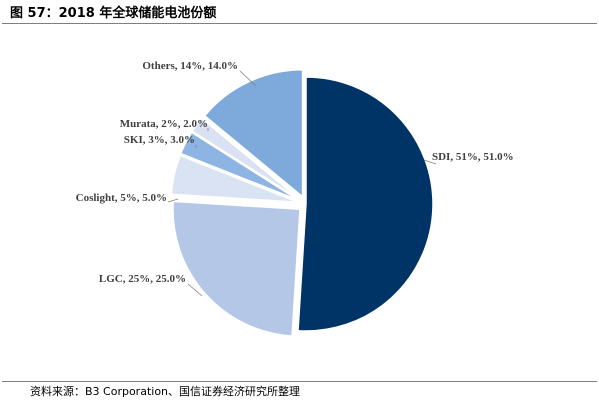 The height and width of the screenshot is (403, 599). I want to click on pie-slice-murata, so click(246, 158).